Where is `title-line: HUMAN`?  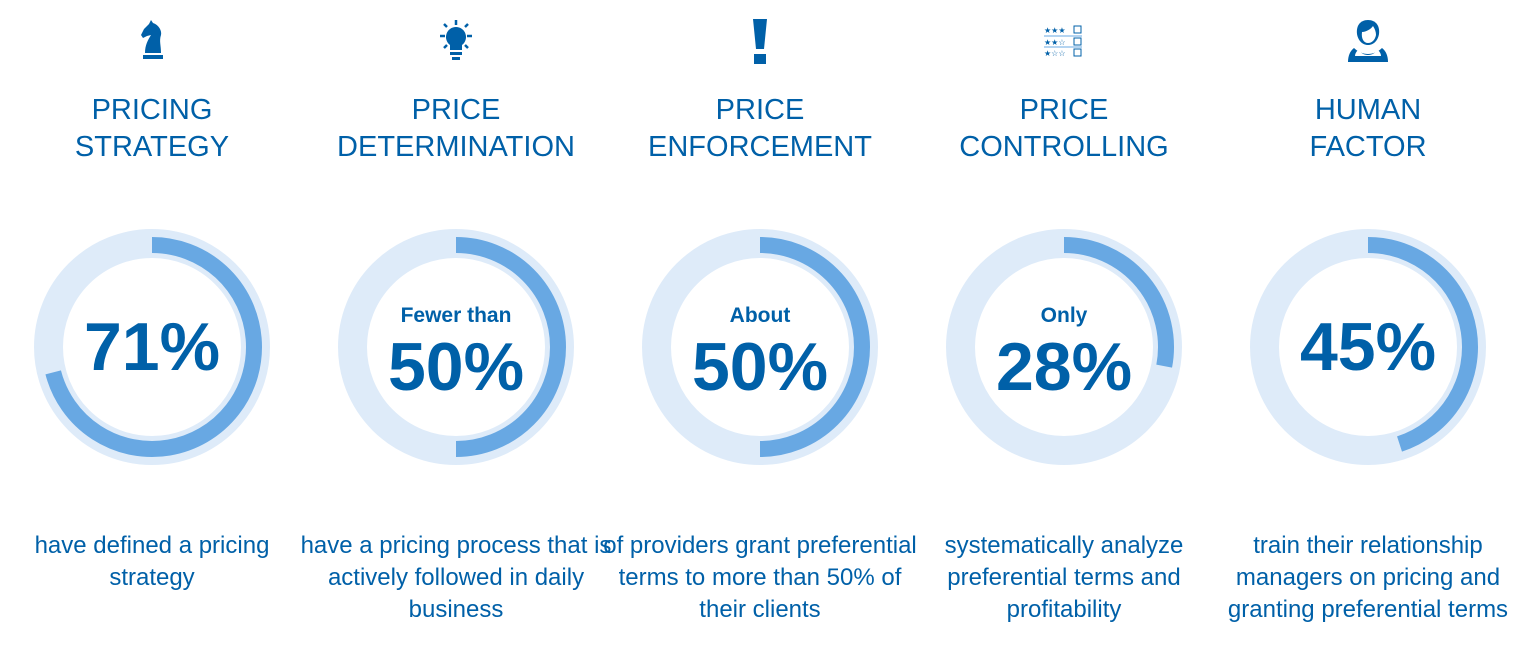
title-line: HUMAN is located at coordinates (1368, 110).